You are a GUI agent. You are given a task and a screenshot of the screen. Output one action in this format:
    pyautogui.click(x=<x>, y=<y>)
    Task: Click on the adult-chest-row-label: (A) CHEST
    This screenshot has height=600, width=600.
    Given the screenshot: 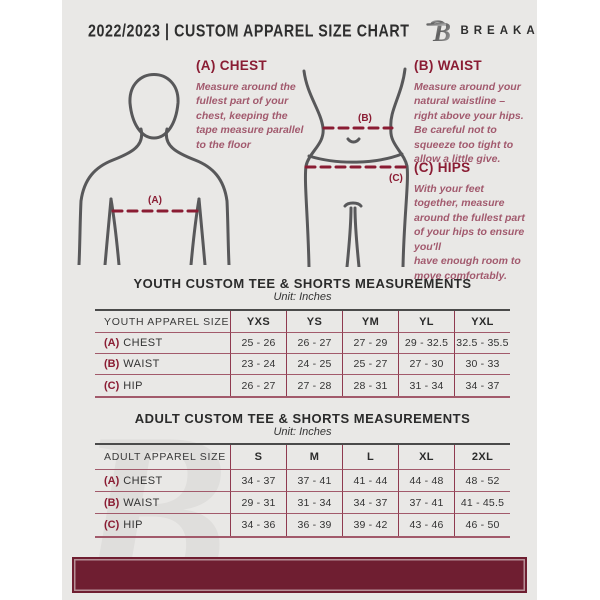 What is the action you would take?
    pyautogui.click(x=162, y=481)
    